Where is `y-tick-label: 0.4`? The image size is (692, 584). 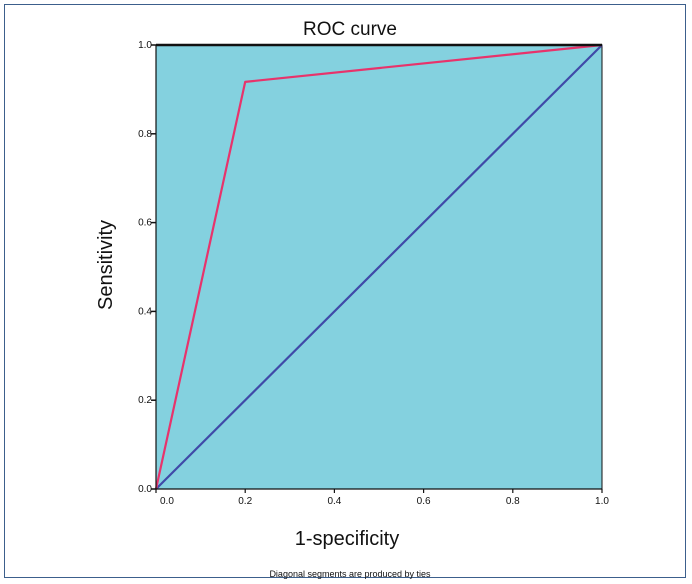
y-tick-label: 0.4 is located at coordinates (145, 311).